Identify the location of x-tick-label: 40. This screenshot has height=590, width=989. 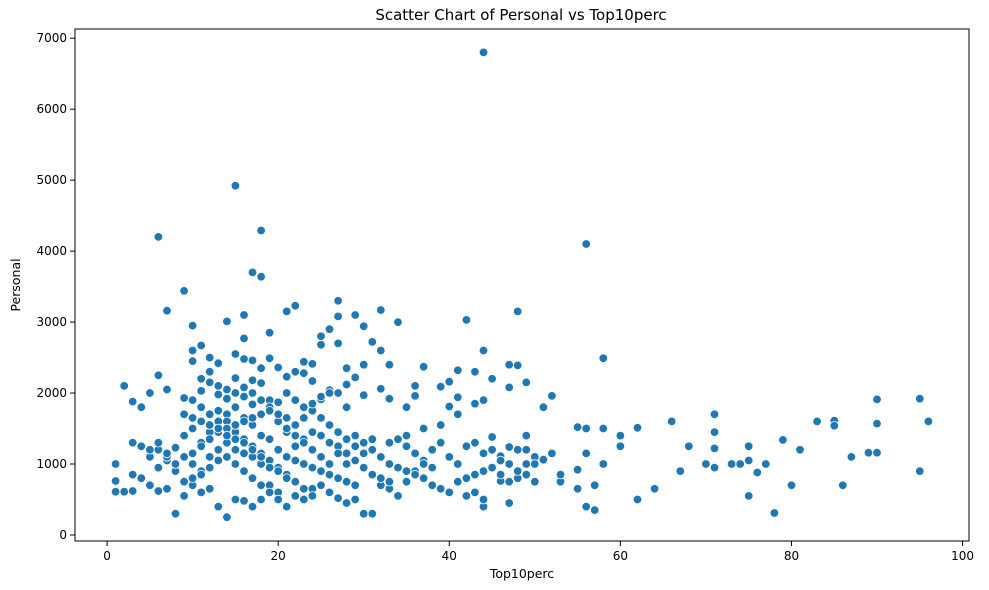
(449, 556).